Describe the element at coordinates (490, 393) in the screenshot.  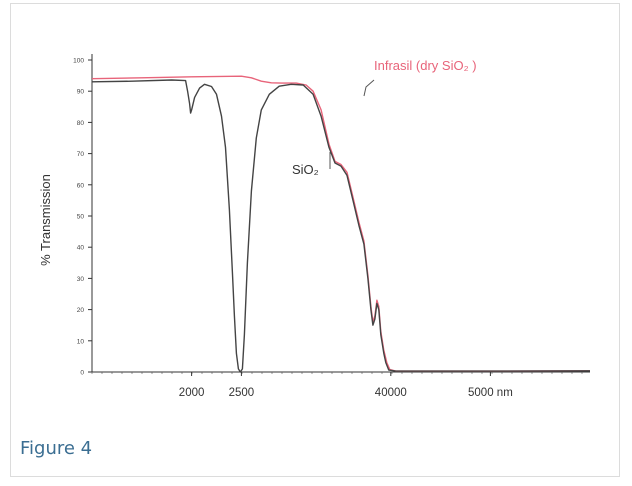
I see `x-tick-label: 5000 nm` at that location.